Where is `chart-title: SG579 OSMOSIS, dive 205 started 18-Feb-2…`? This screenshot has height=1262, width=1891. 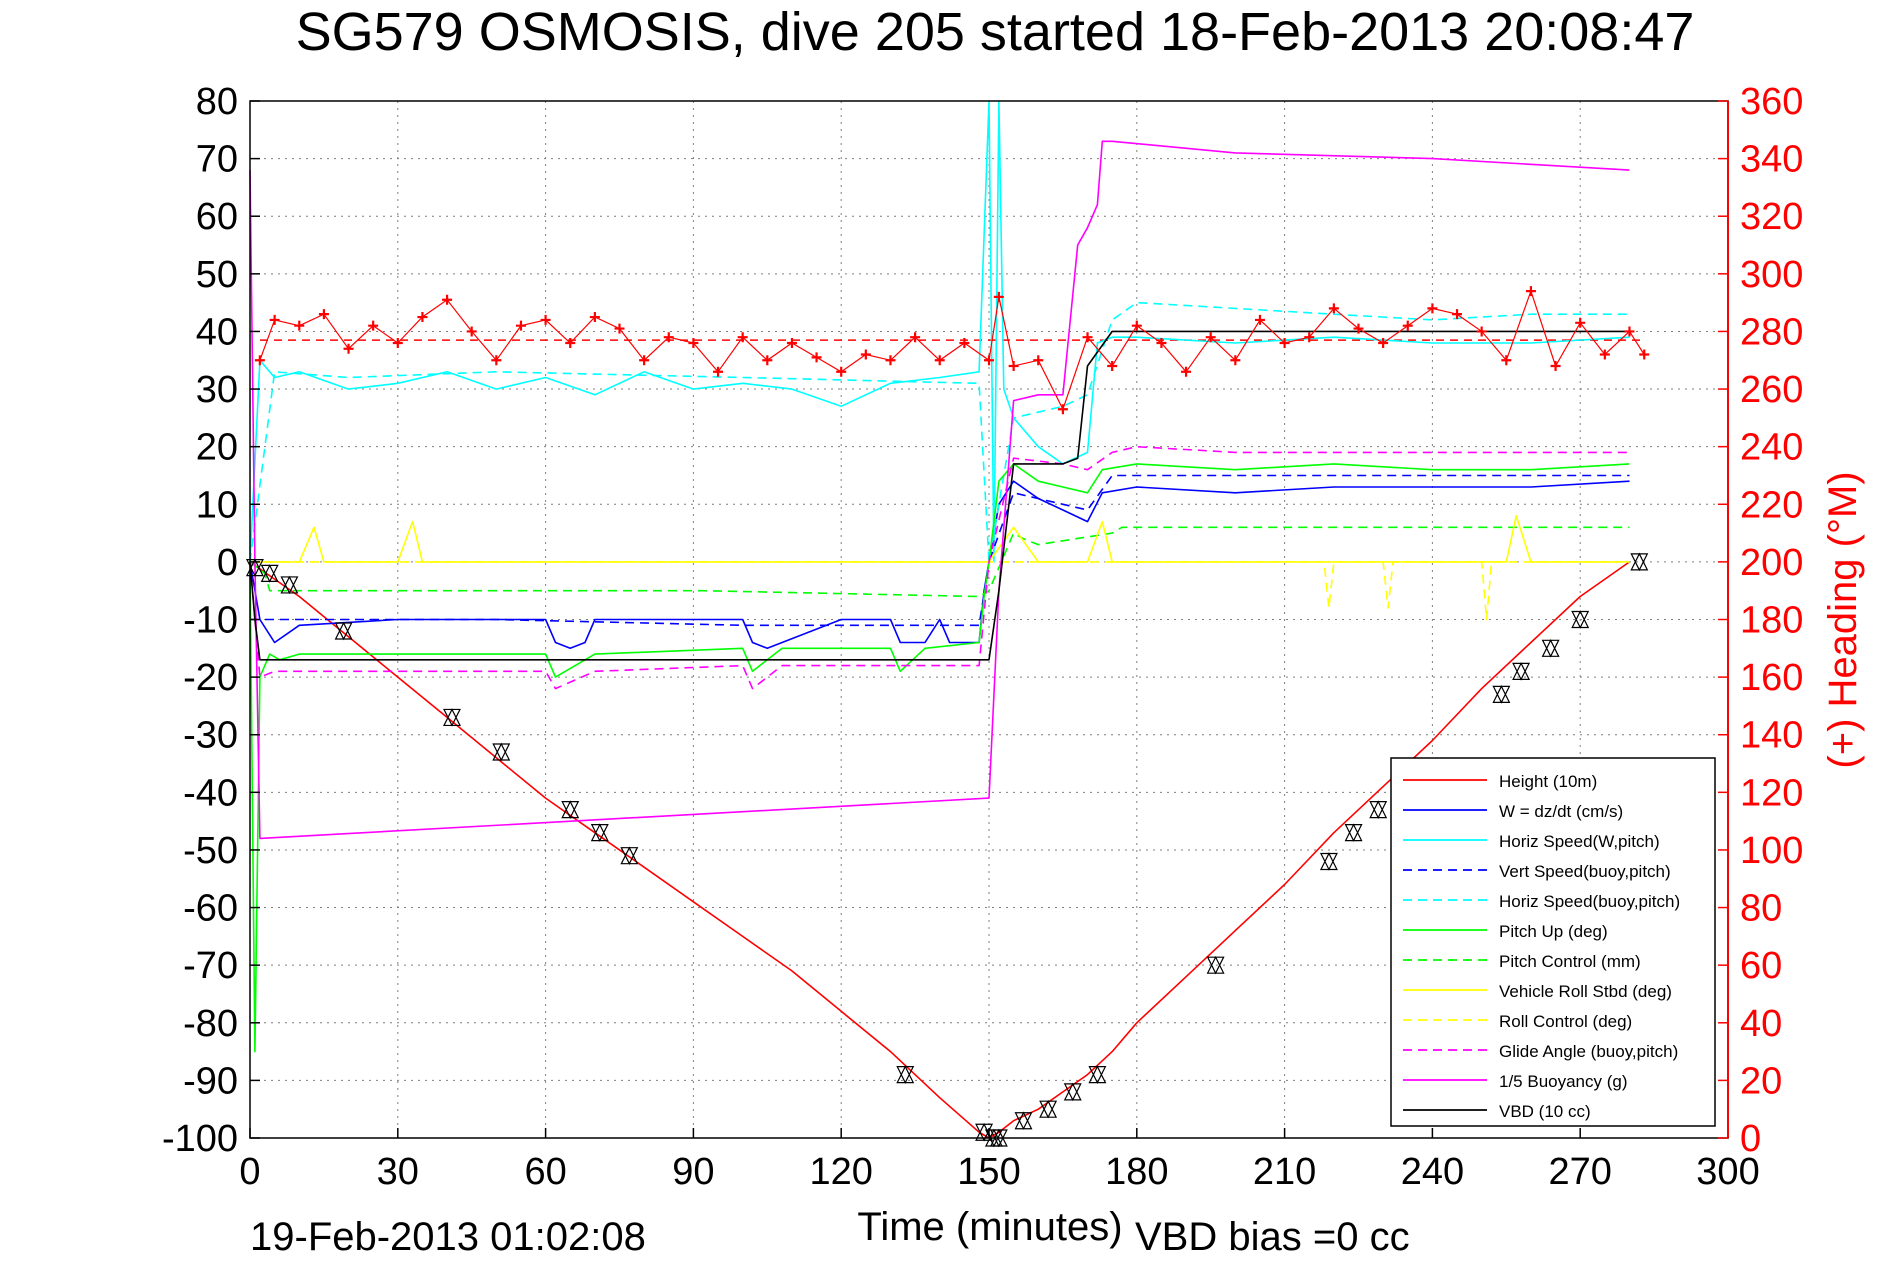 chart-title: SG579 OSMOSIS, dive 205 started 18-Feb-2… is located at coordinates (995, 32).